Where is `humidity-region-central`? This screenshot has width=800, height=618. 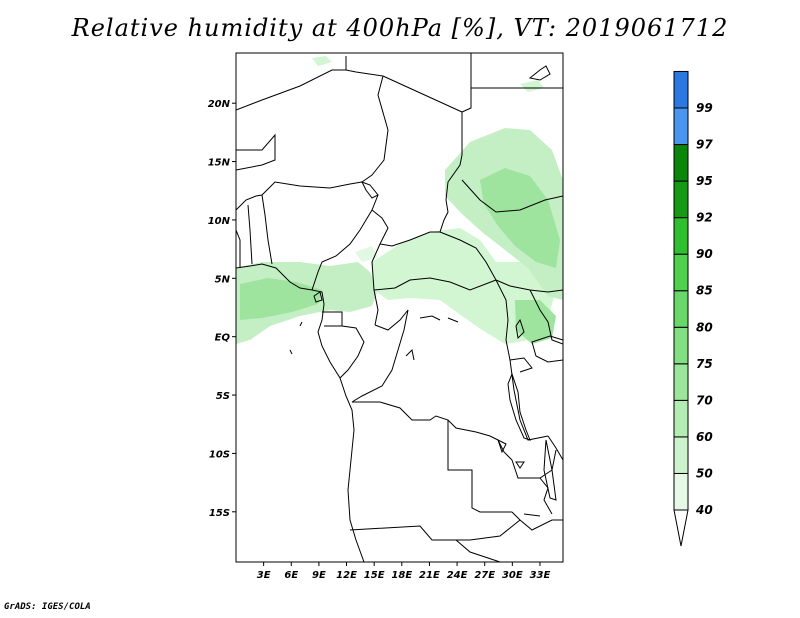
humidity-region-central is located at coordinates (464, 286).